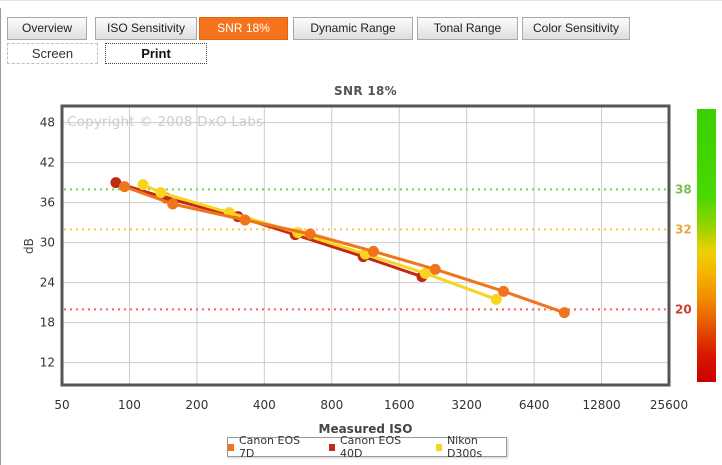 The image size is (722, 465). What do you see at coordinates (47, 243) in the screenshot?
I see `svg-text: 30` at bounding box center [47, 243].